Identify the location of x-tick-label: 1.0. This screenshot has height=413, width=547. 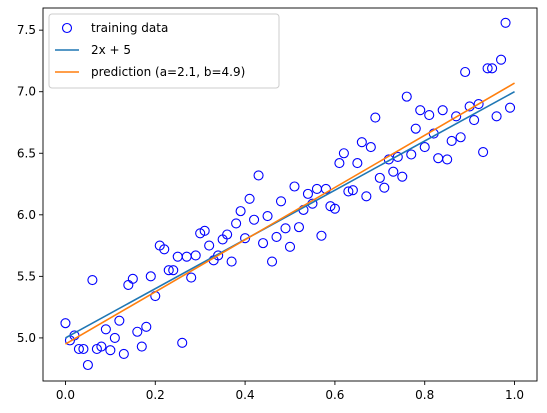
(514, 395).